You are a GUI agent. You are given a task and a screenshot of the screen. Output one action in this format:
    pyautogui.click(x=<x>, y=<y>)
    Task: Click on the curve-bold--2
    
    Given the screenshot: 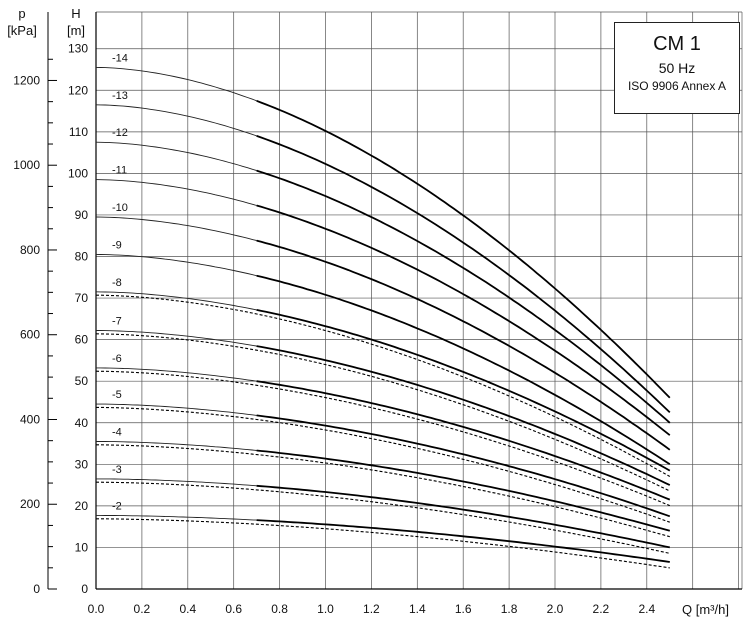 What is the action you would take?
    pyautogui.click(x=463, y=541)
    